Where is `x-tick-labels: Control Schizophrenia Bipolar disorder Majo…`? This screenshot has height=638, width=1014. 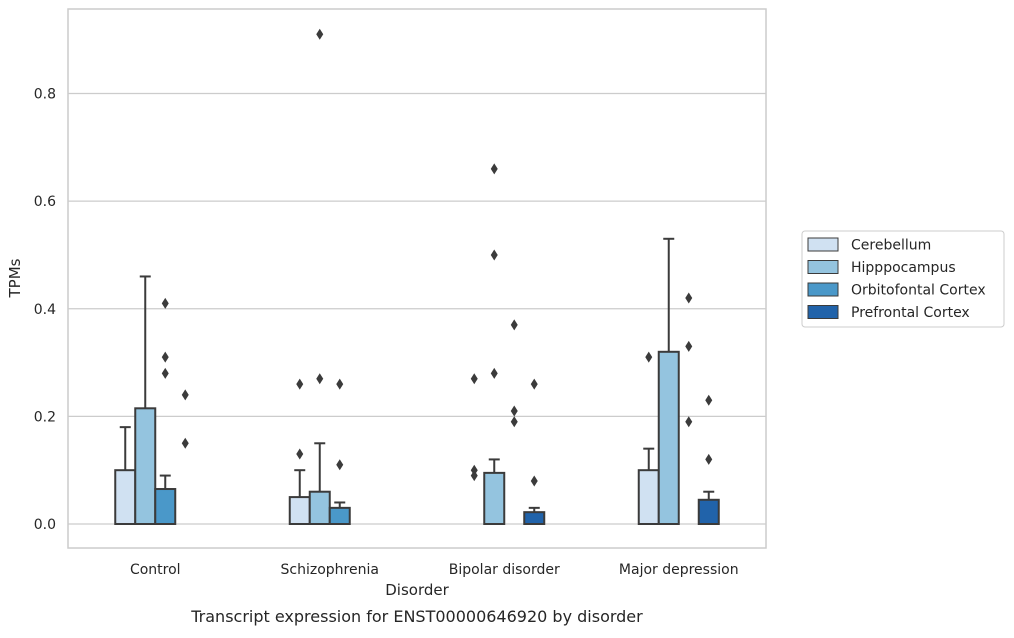 x-tick-labels: Control Schizophrenia Bipolar disorder Majo… is located at coordinates (434, 570).